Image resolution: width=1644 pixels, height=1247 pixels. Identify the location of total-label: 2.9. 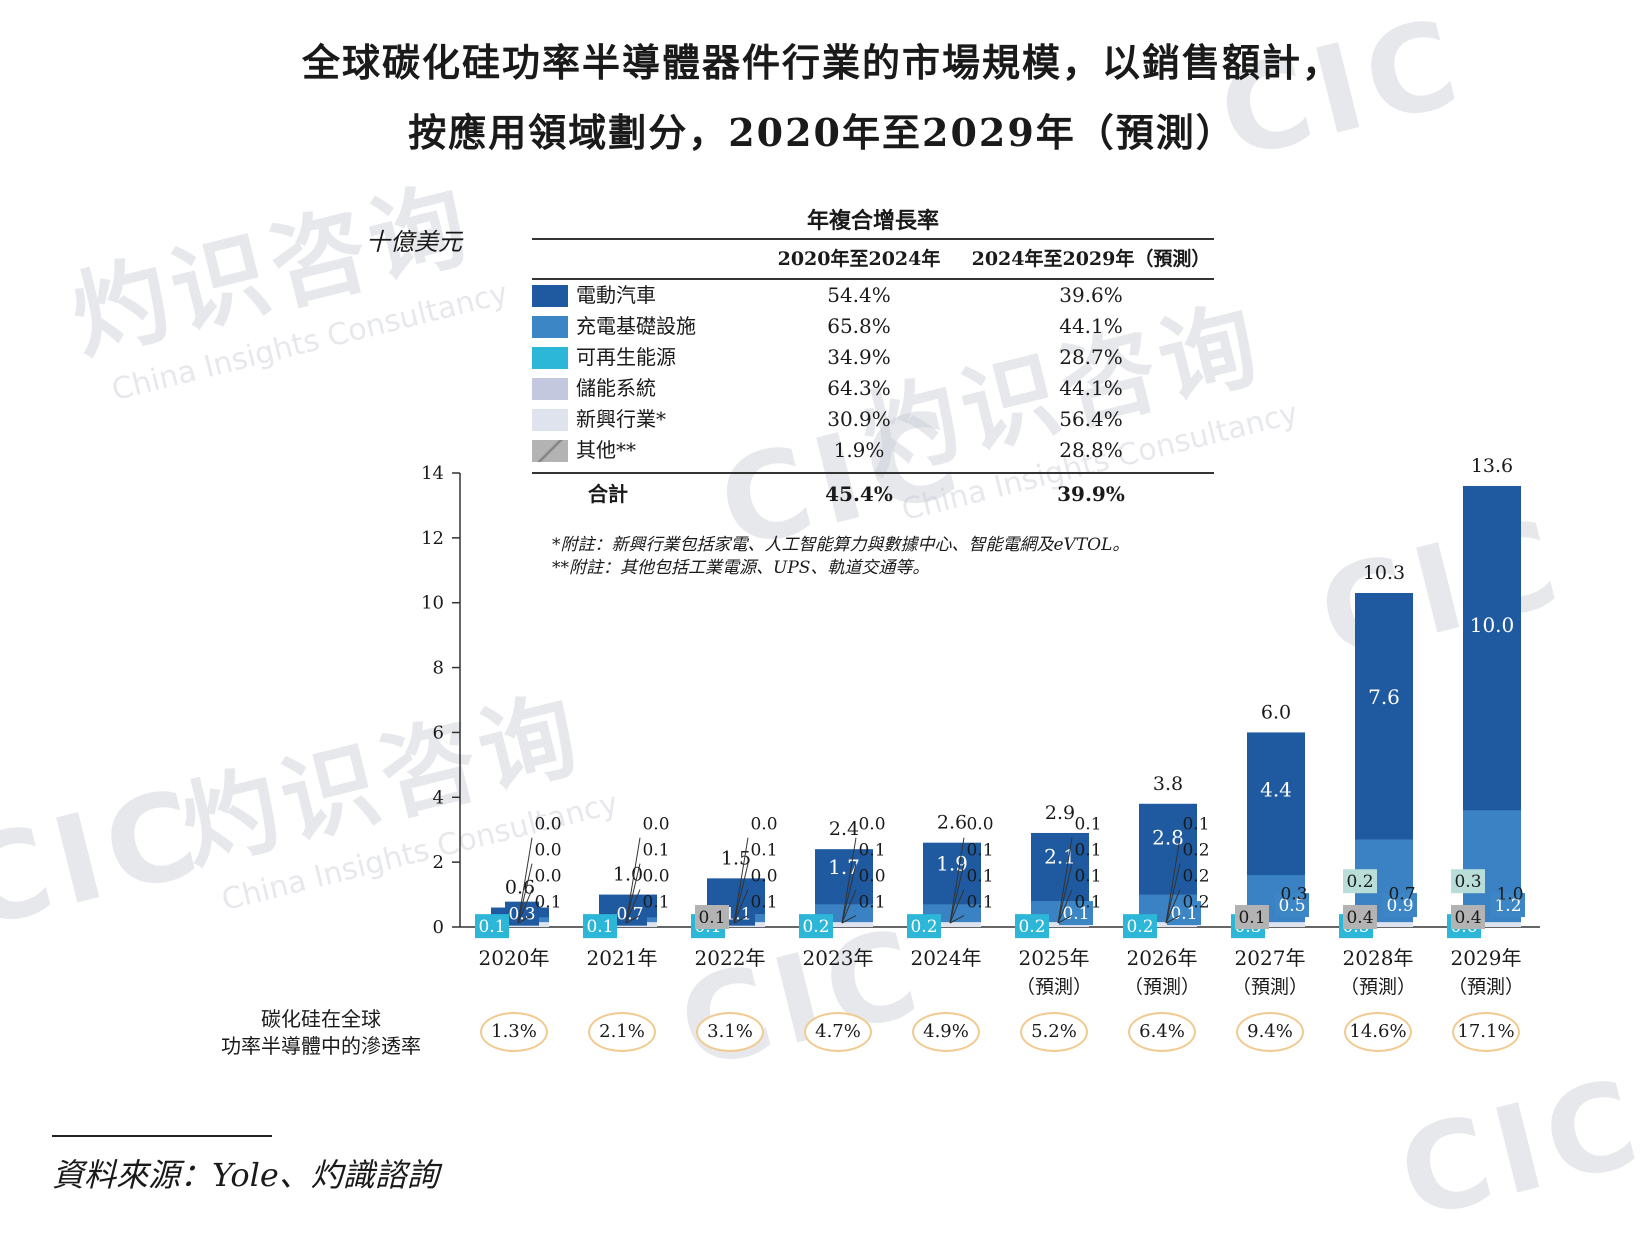
(1060, 813).